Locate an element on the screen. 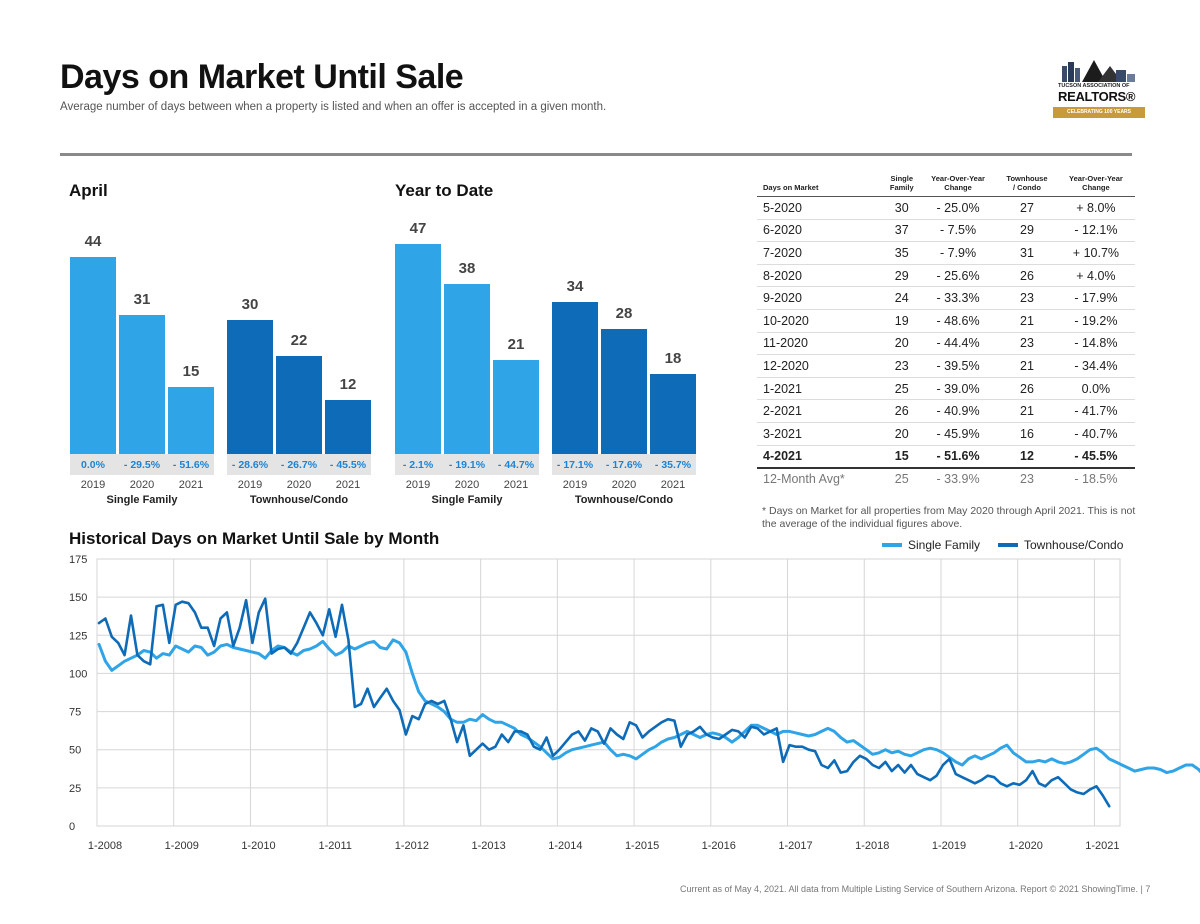  pct-change-label: - 51.6% is located at coordinates (191, 465).